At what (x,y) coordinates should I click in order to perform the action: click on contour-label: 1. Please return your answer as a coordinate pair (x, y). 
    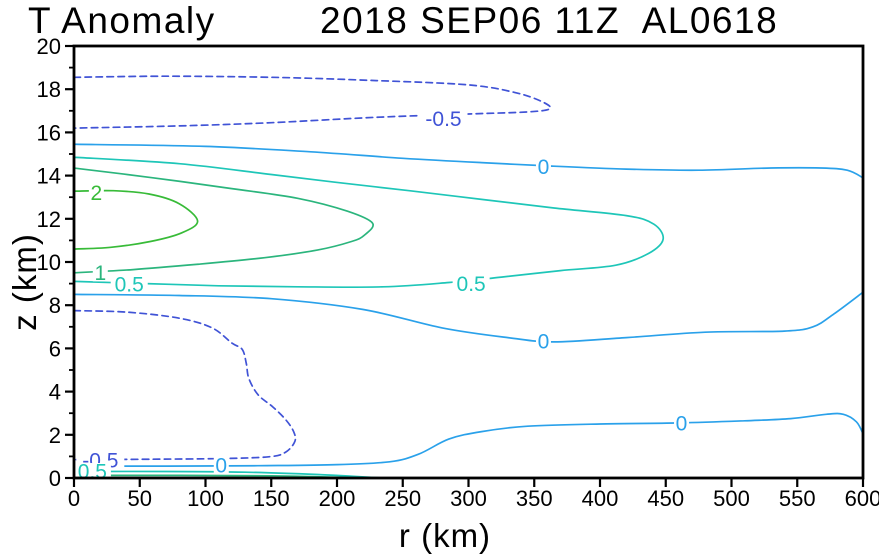
    Looking at the image, I should click on (100, 273).